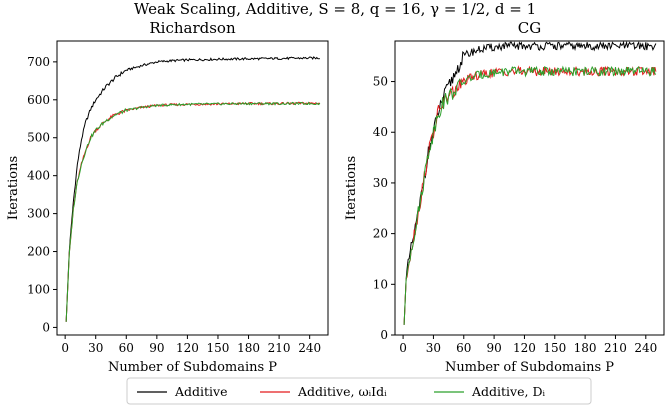  I want to click on y-tick-label: 500, so click(38, 138).